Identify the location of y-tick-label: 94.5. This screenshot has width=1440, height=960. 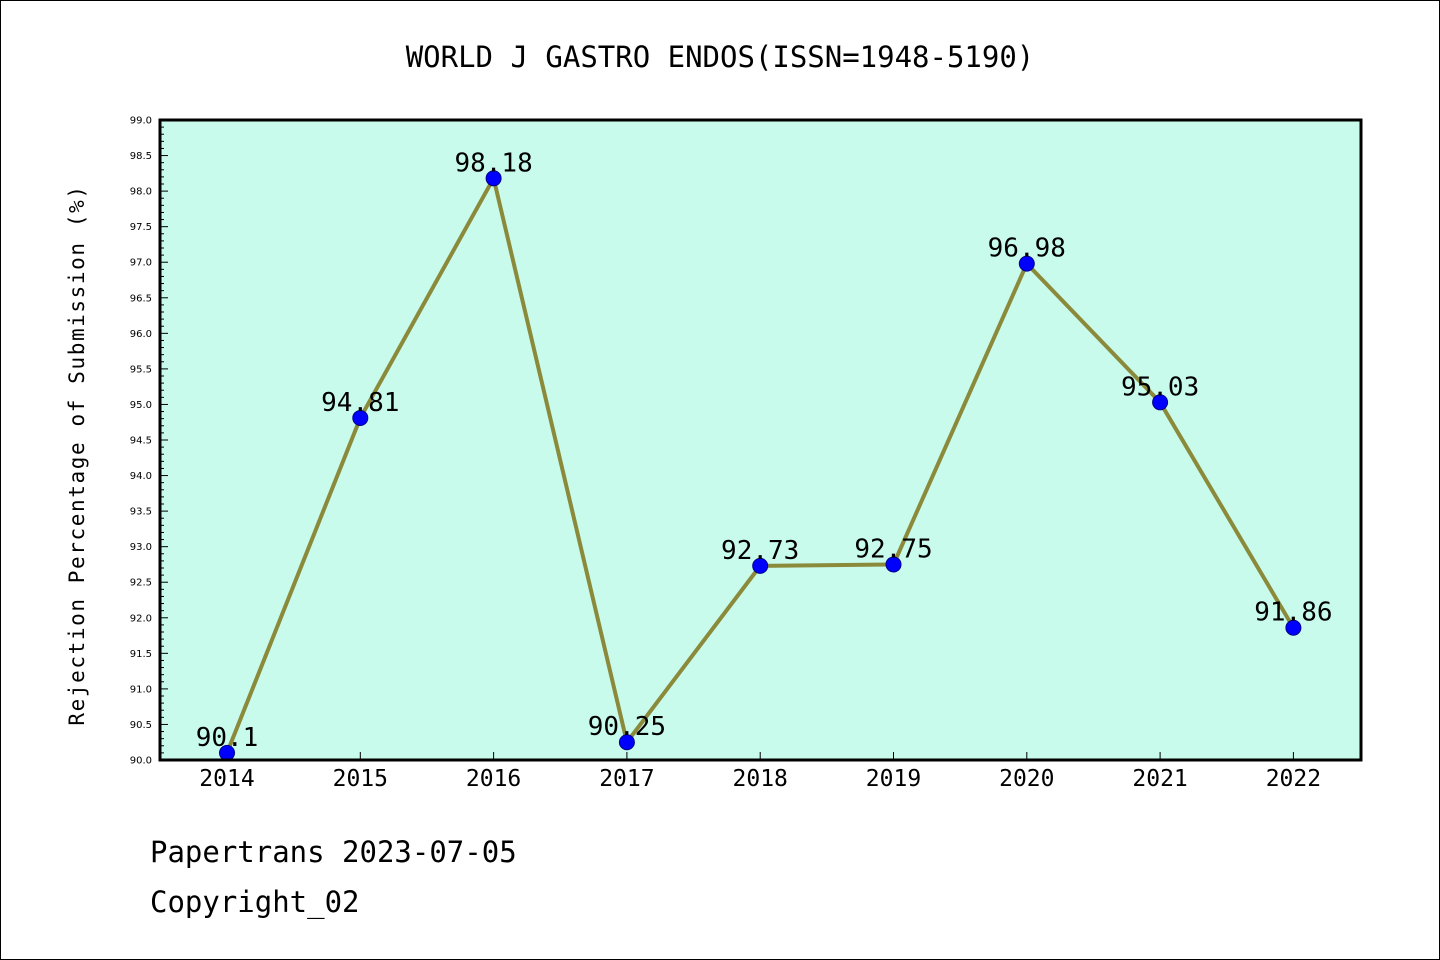
(141, 441).